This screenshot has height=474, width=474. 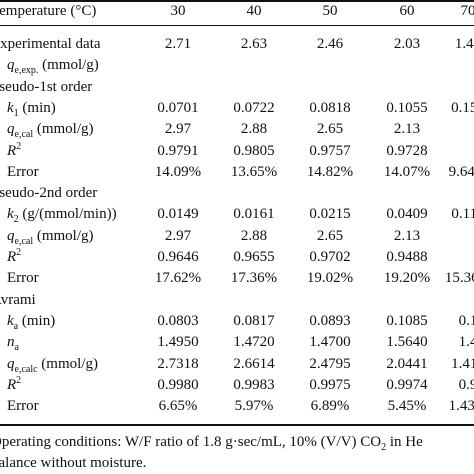 I want to click on cell-value: 0.9983, so click(x=254, y=384).